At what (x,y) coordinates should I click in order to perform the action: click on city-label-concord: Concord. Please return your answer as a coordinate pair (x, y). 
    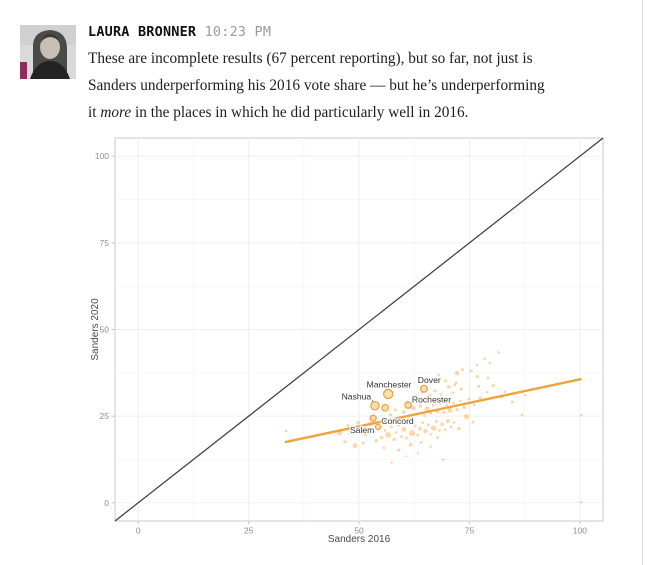
    Looking at the image, I should click on (397, 421).